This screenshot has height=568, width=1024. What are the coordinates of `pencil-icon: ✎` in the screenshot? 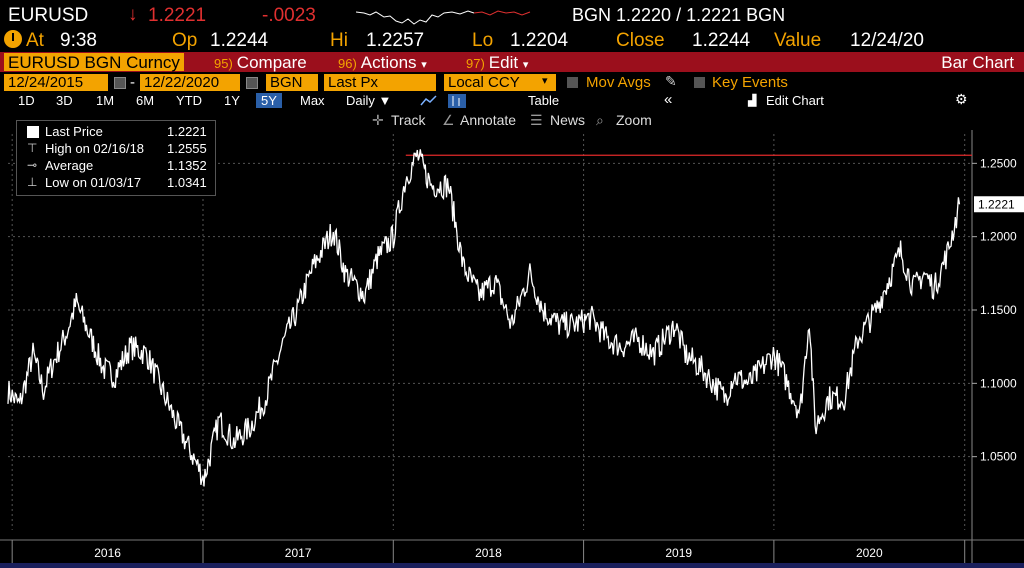 It's located at (671, 81).